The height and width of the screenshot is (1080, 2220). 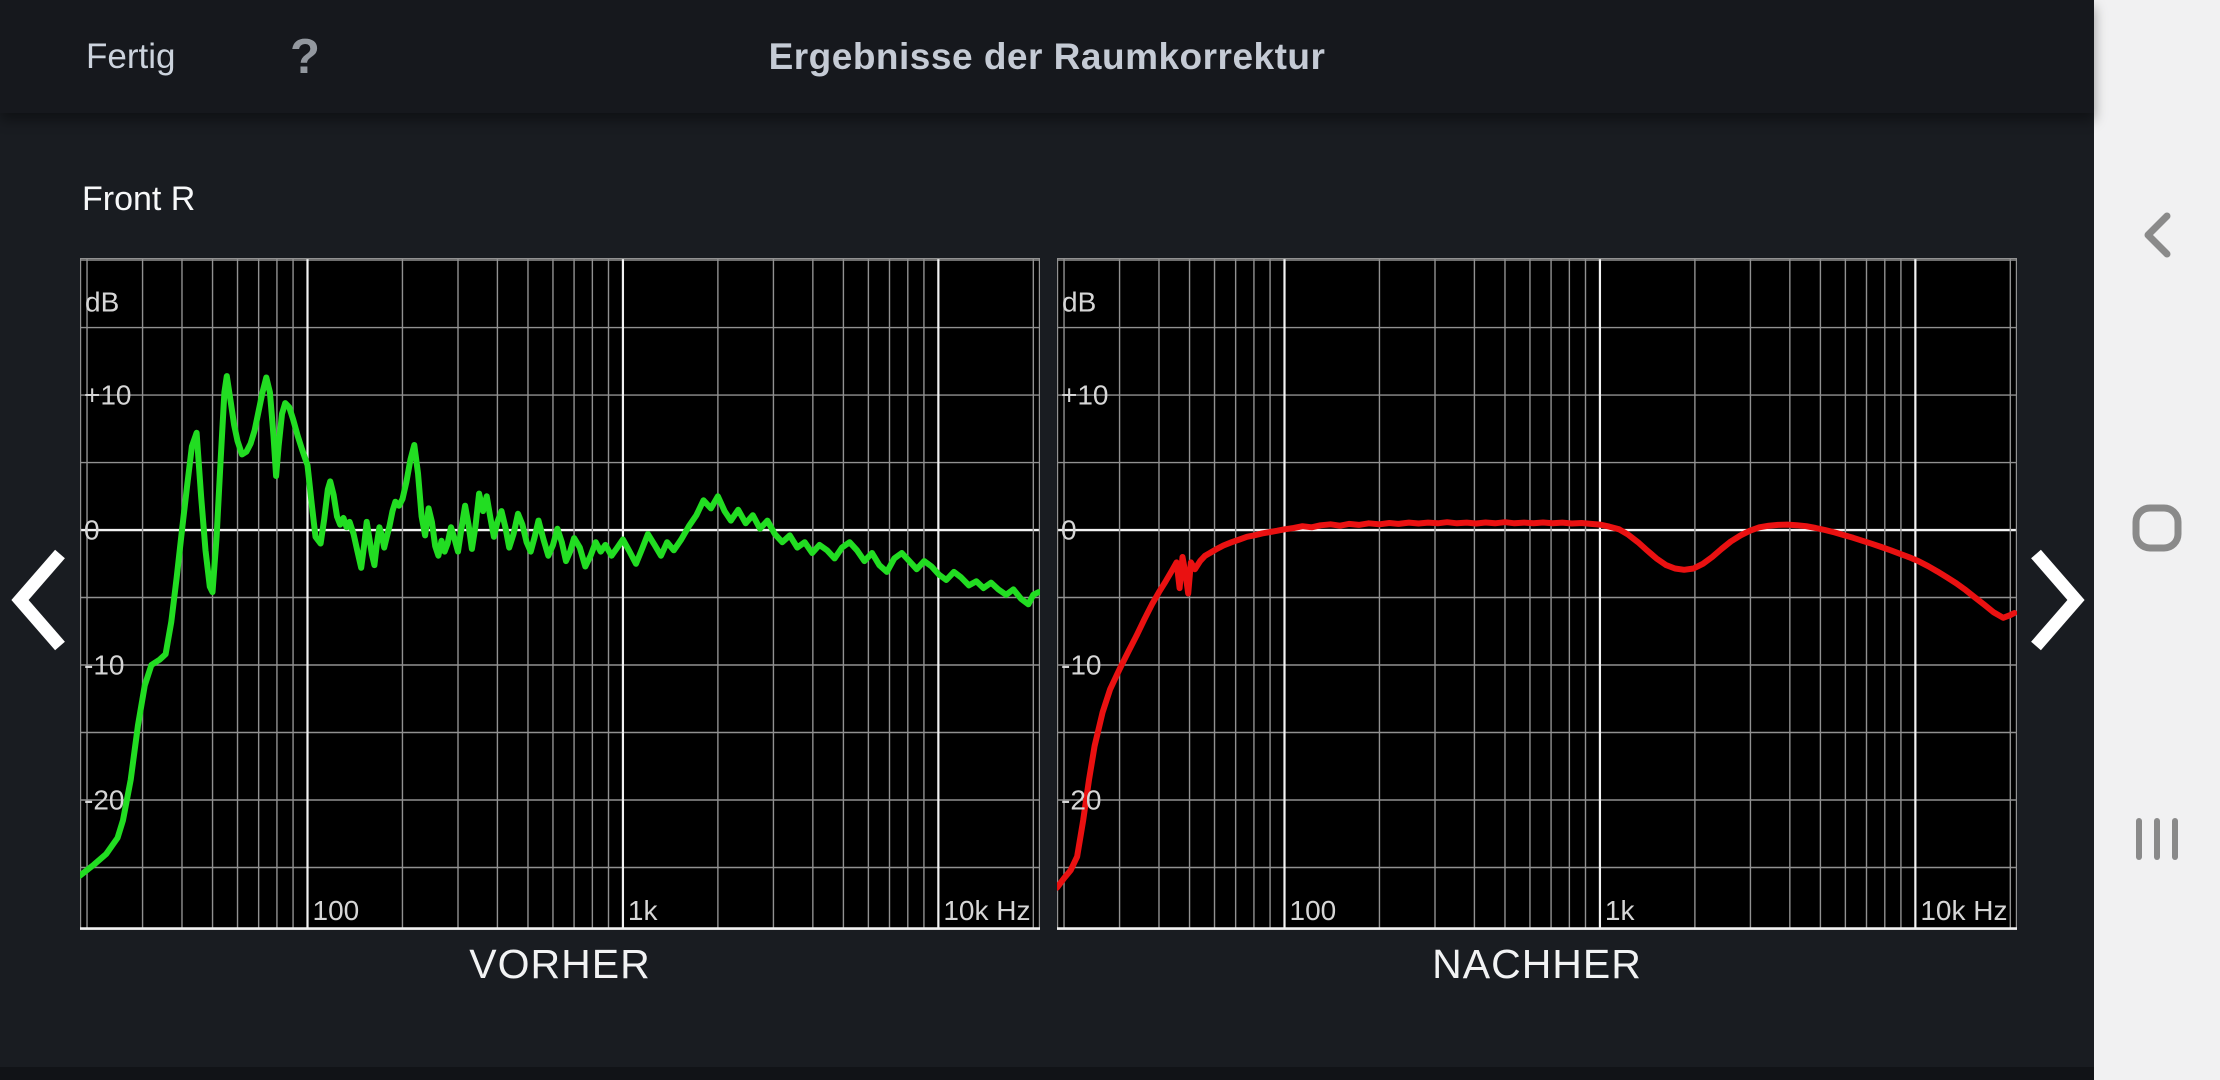 I want to click on previous-speaker-button, so click(x=38, y=600).